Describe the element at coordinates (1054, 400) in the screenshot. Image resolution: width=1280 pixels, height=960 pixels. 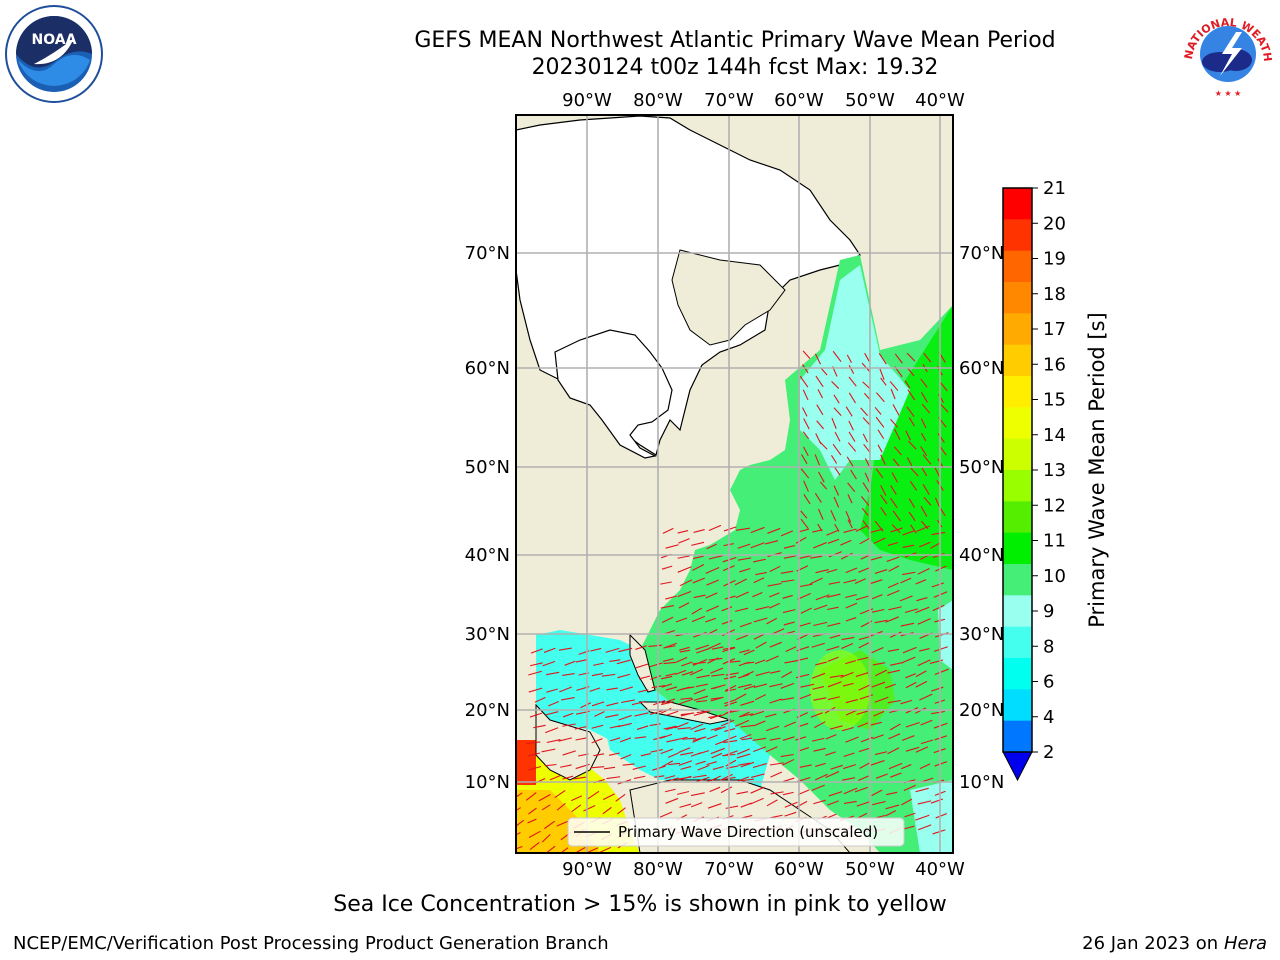
I see `colorbar-tick-label: 15` at that location.